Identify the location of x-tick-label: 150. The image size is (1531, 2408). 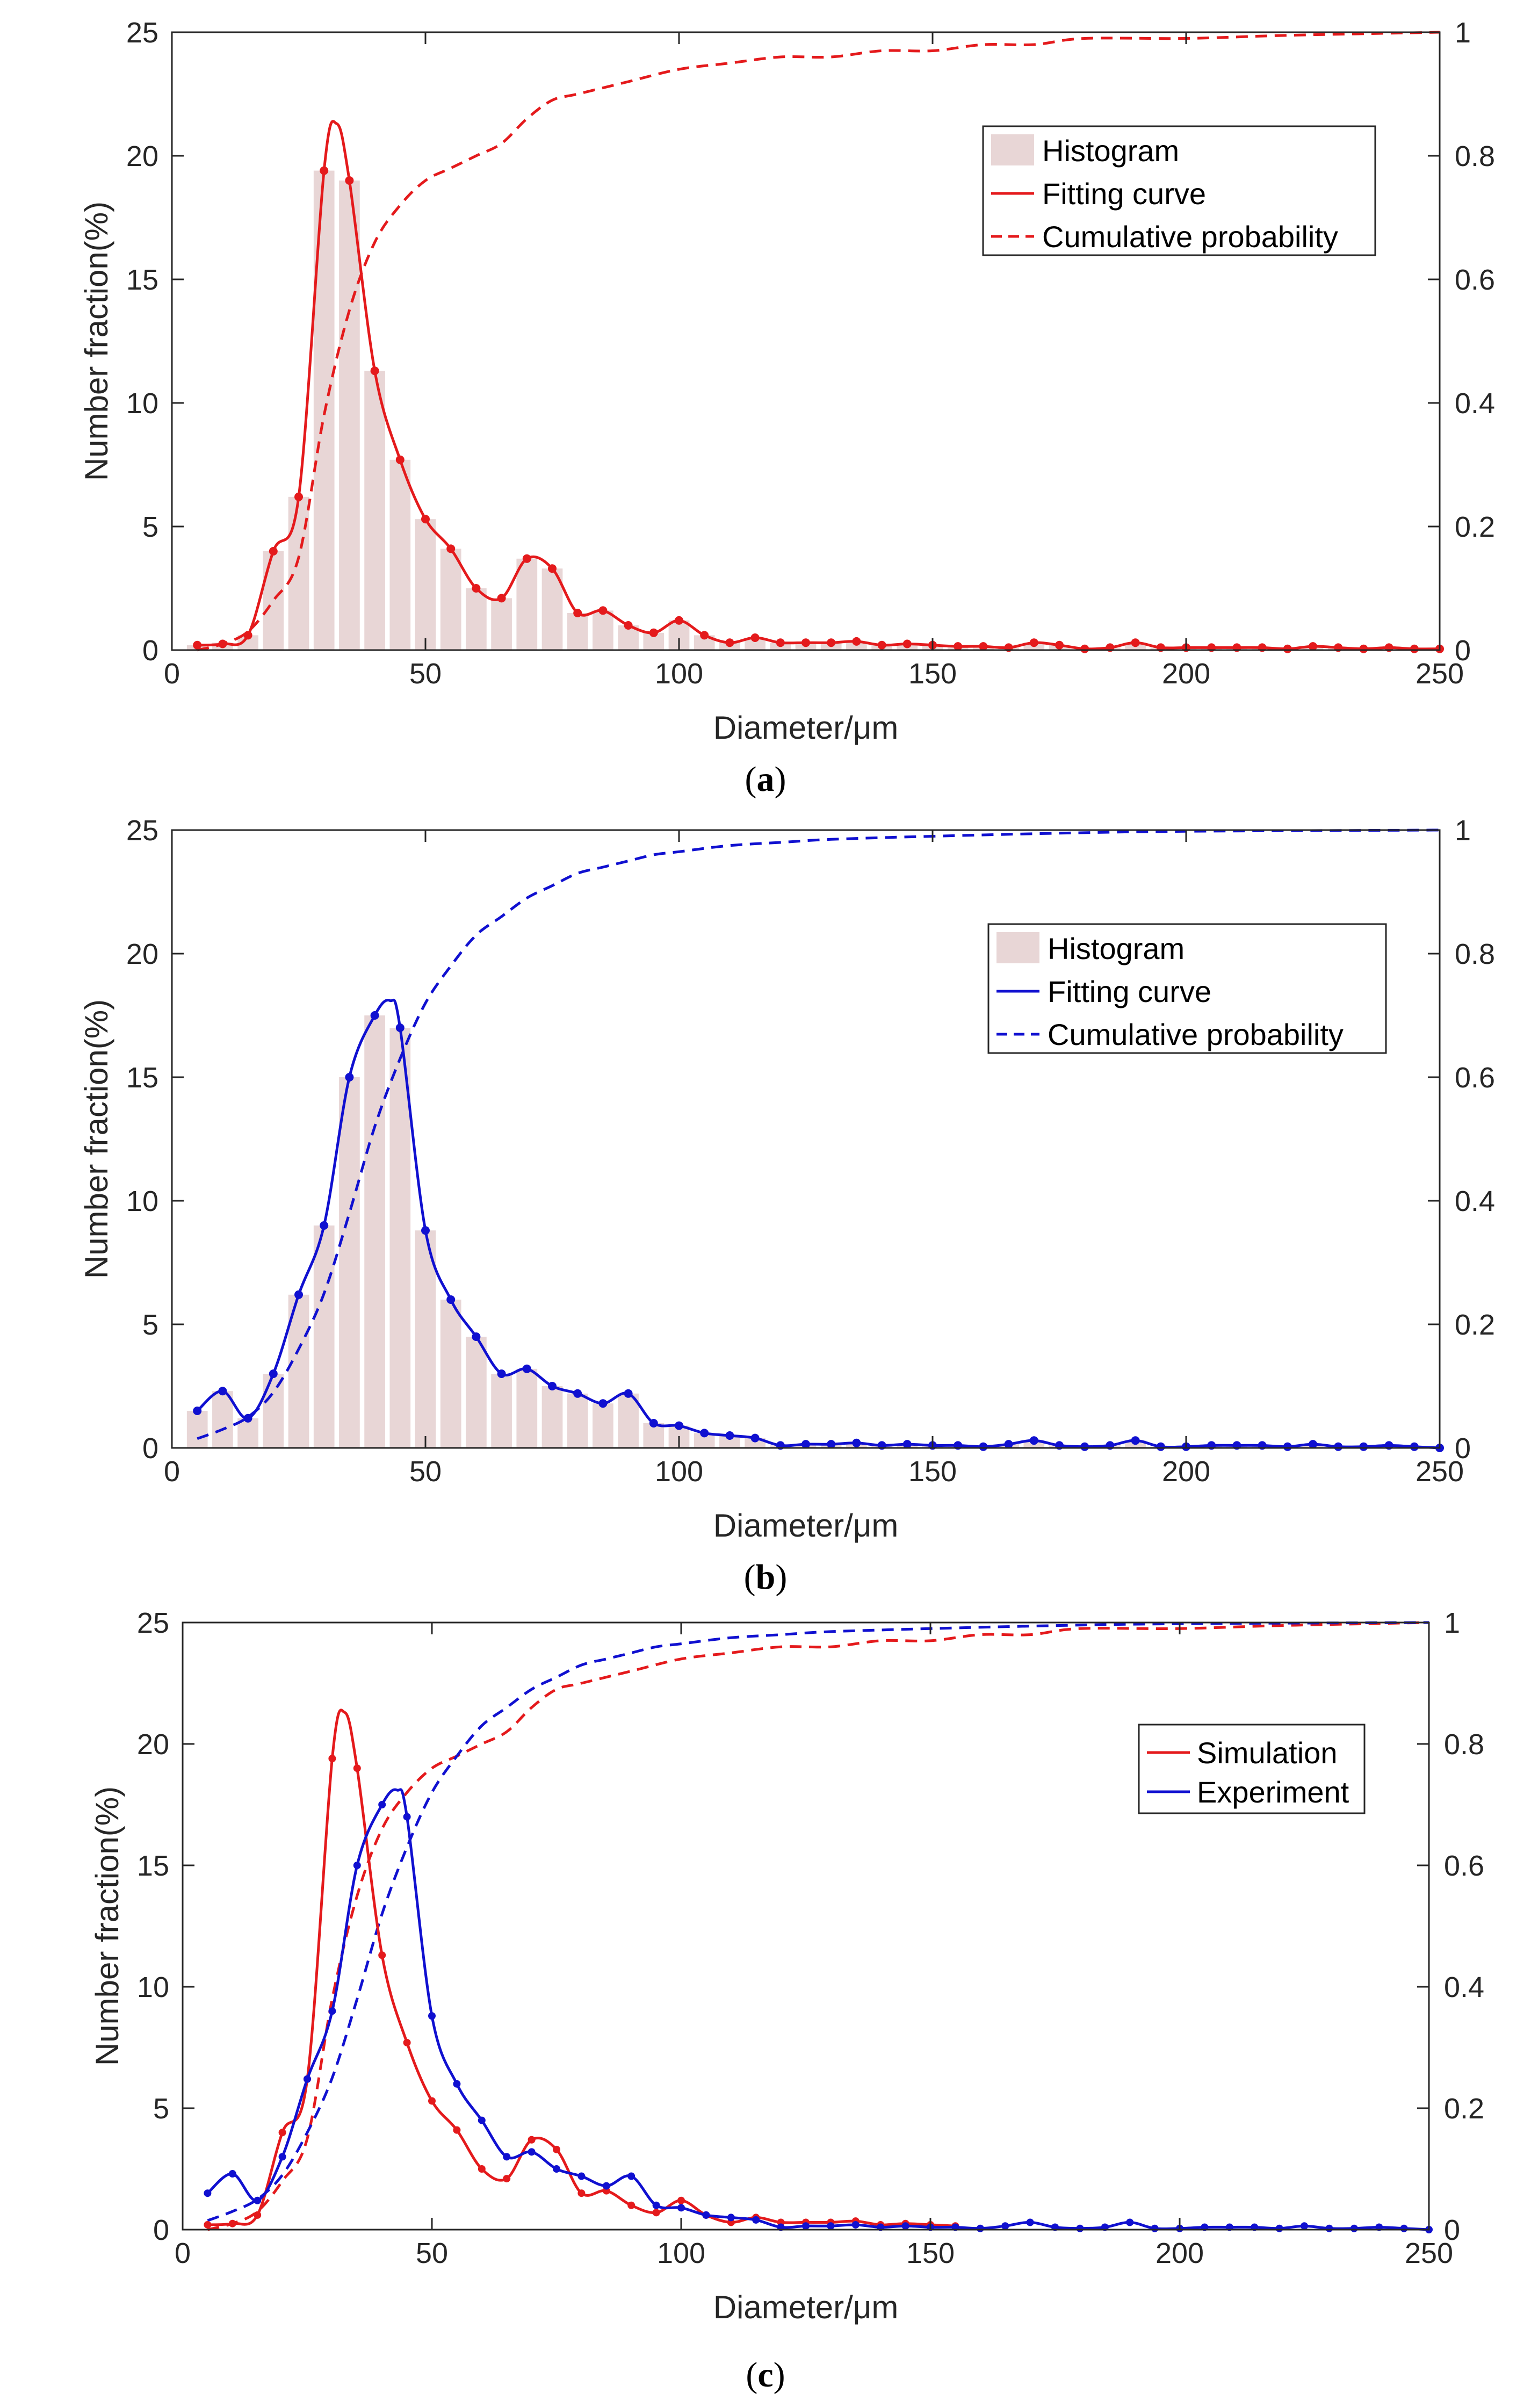
(930, 2253).